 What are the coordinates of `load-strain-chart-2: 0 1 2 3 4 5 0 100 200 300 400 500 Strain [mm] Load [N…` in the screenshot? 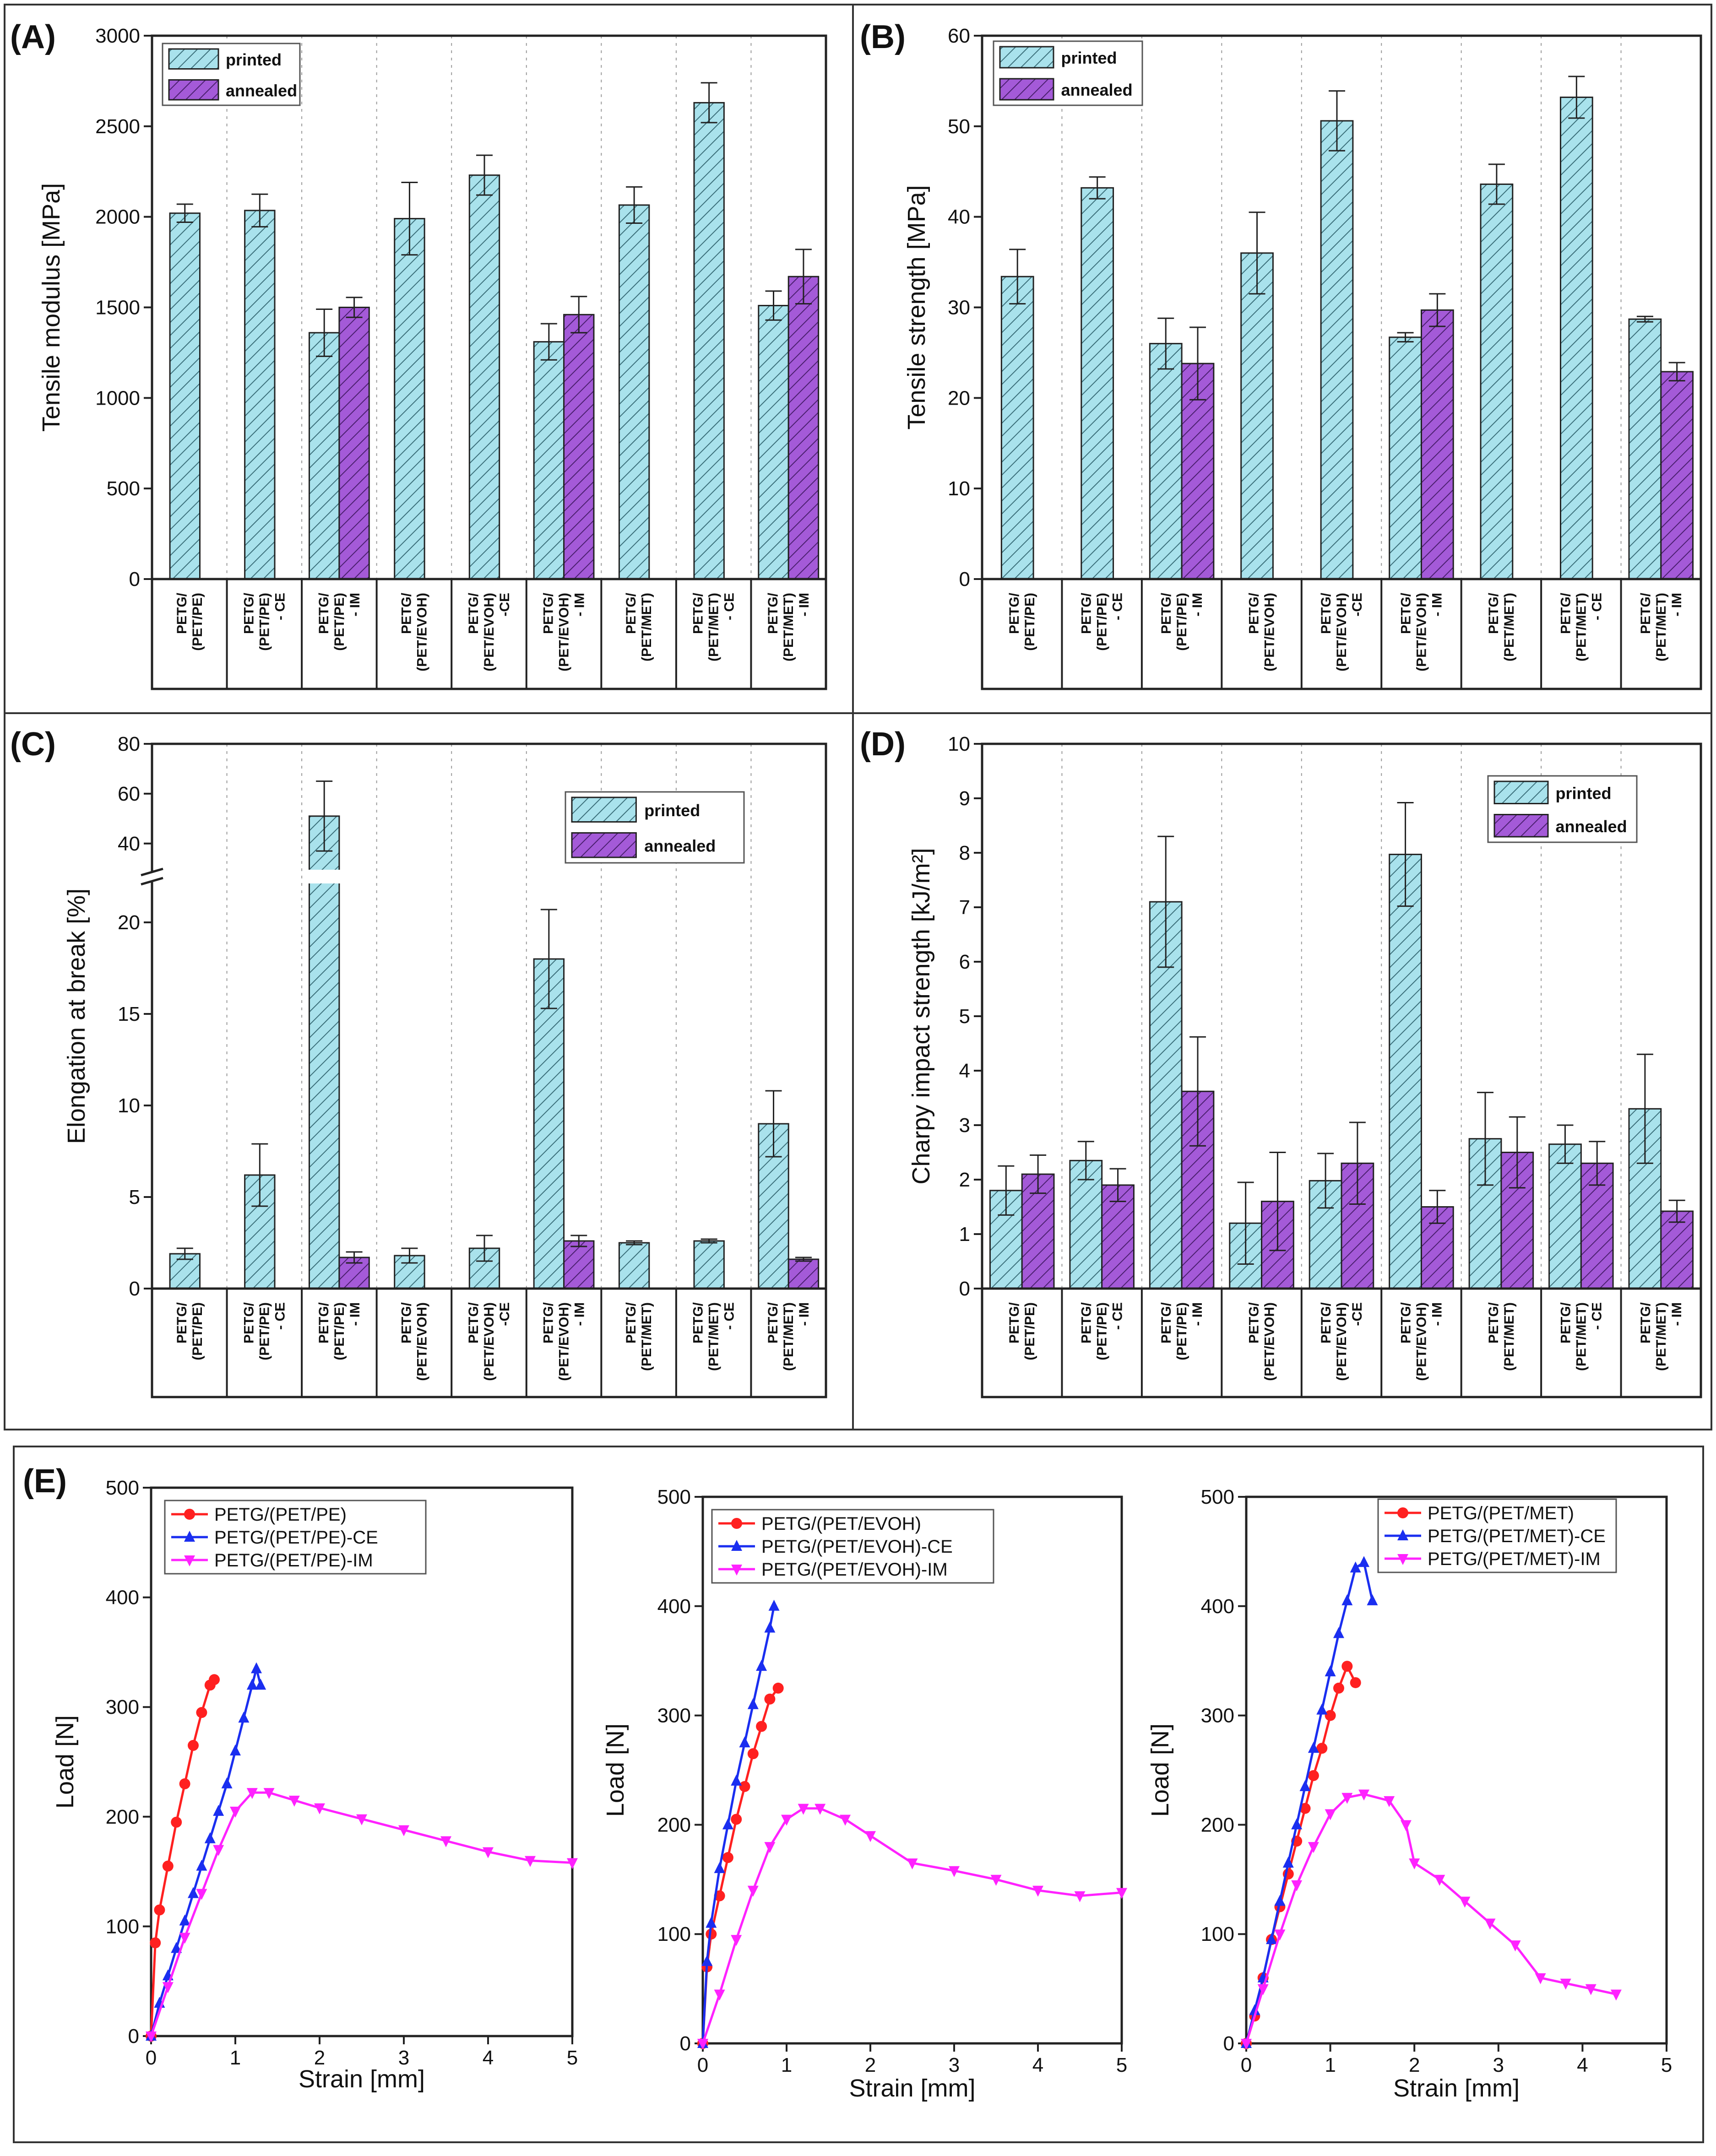 It's located at (864, 1794).